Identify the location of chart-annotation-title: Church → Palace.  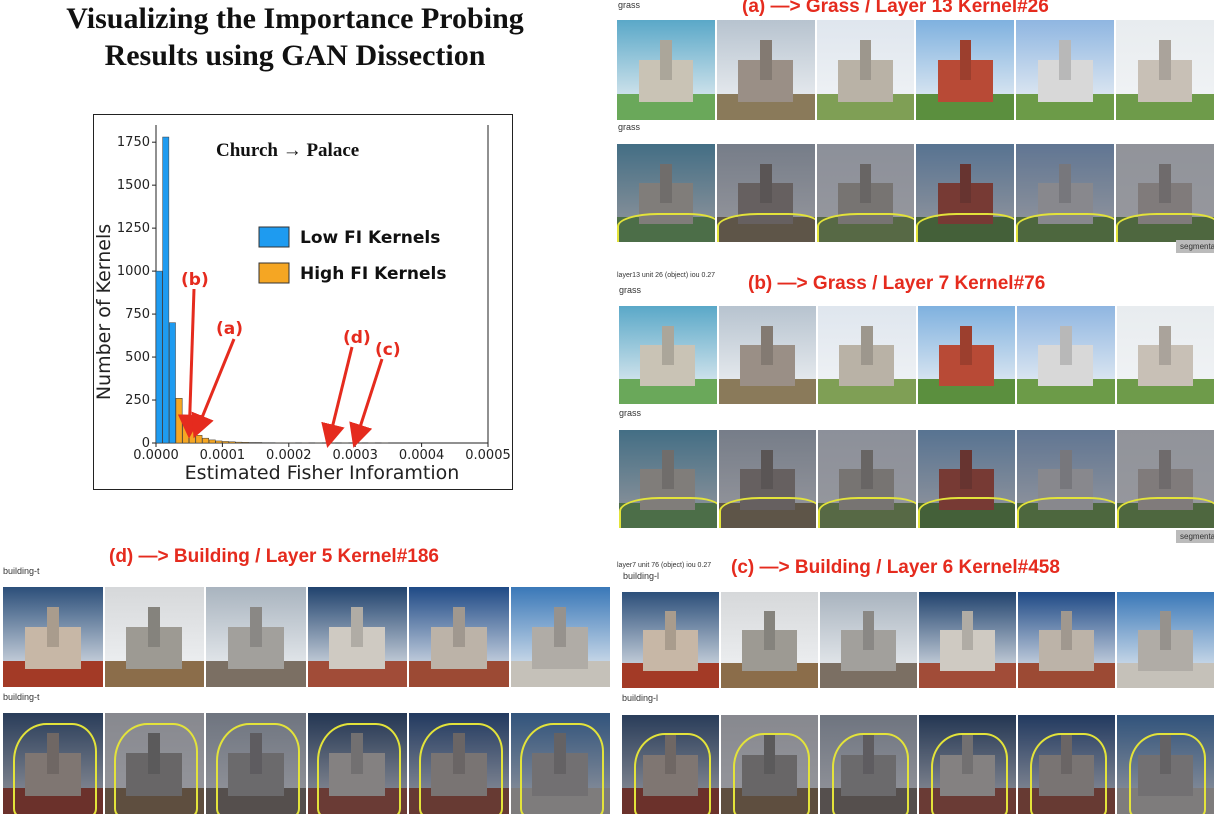
(287, 150).